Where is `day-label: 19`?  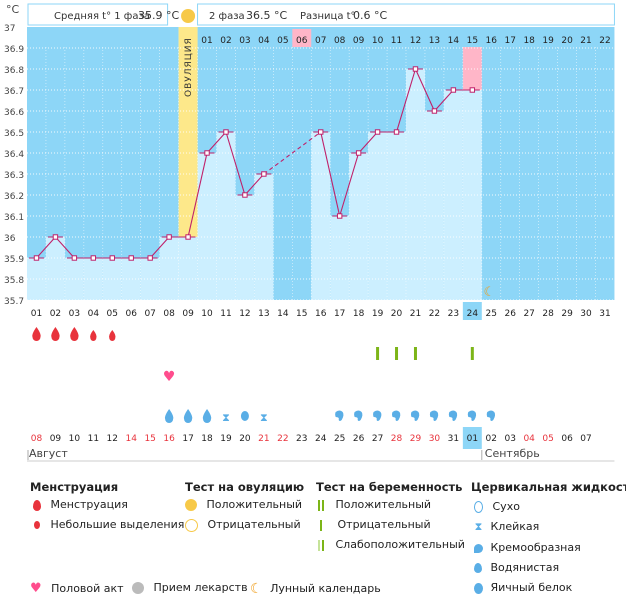
day-label: 19 is located at coordinates (378, 314).